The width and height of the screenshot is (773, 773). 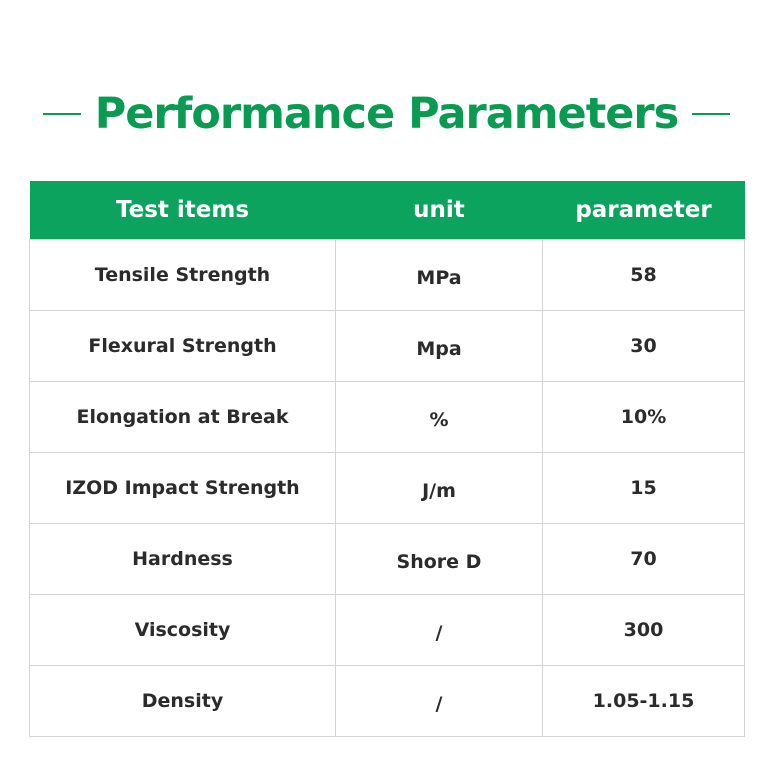 What do you see at coordinates (439, 274) in the screenshot?
I see `unit-cell: MPa` at bounding box center [439, 274].